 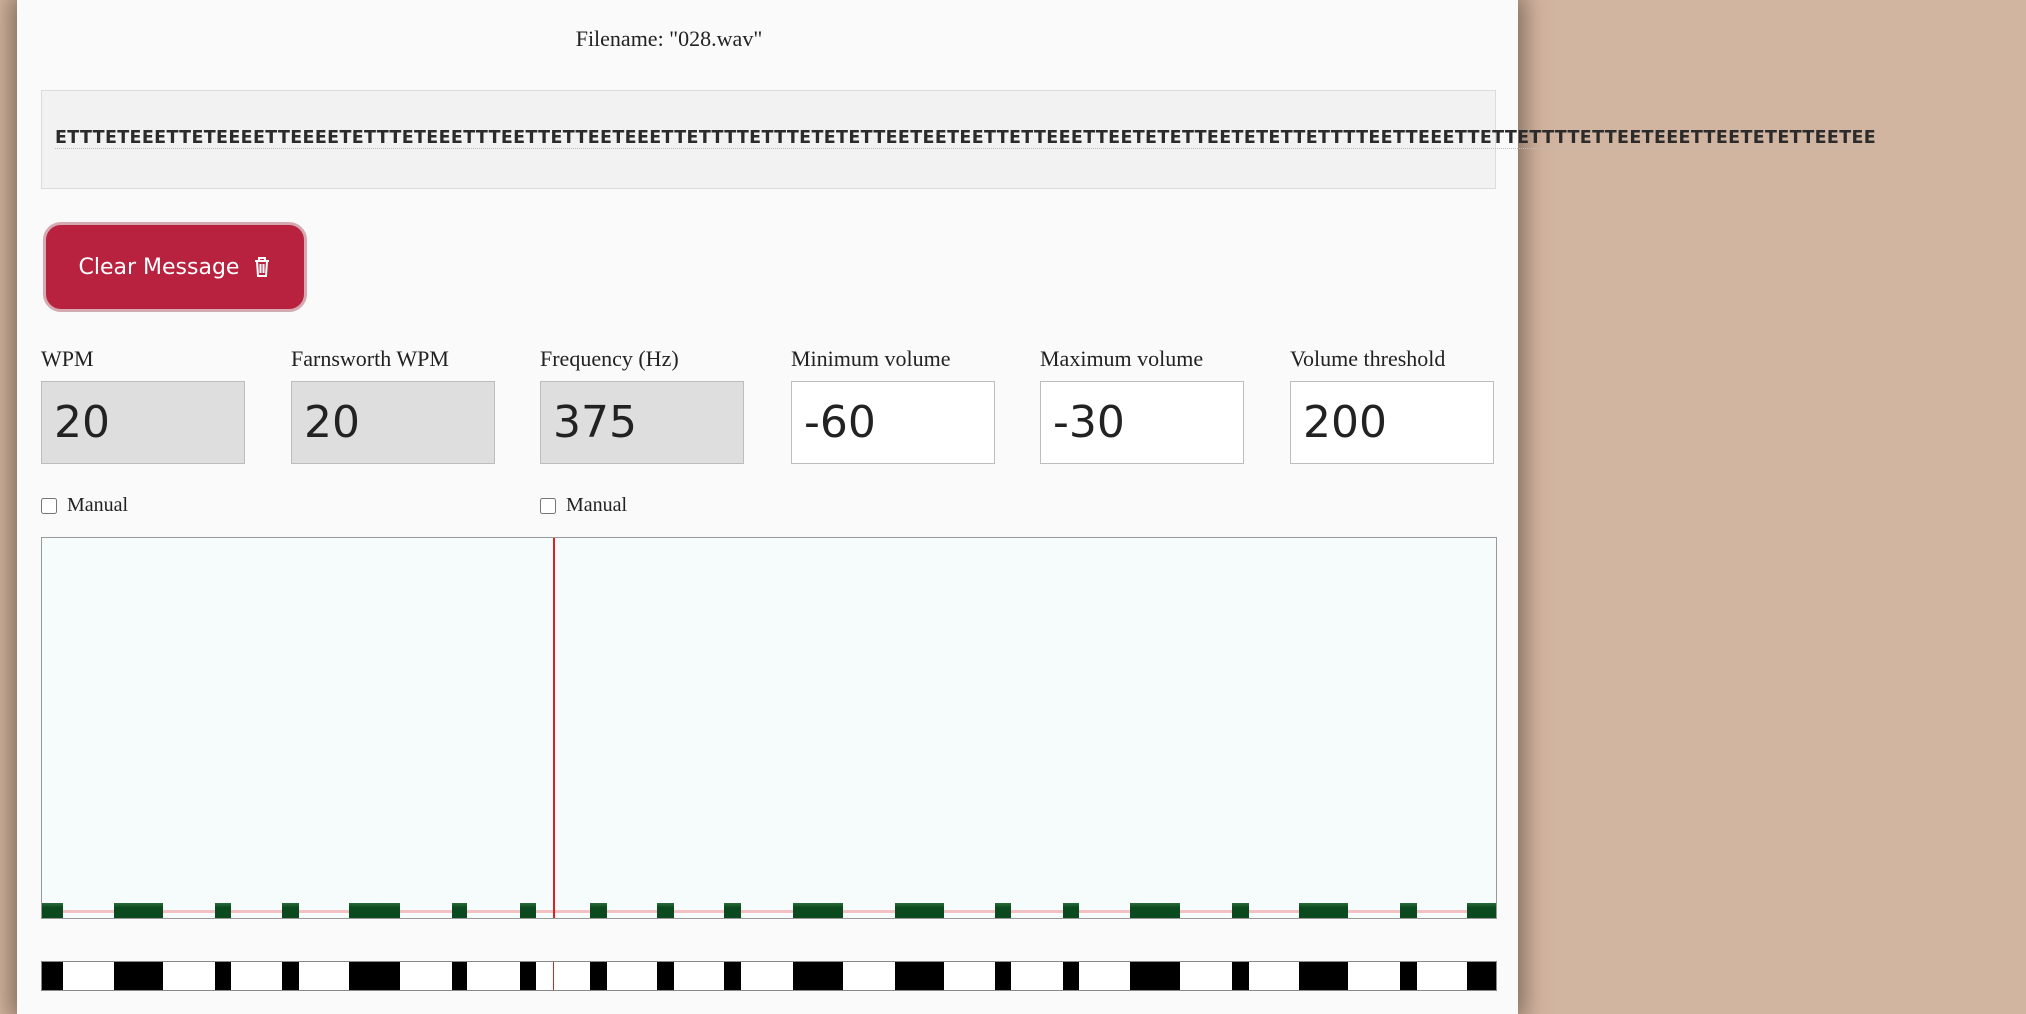 I want to click on frequency-label: Frequency (Hz), so click(x=609, y=358).